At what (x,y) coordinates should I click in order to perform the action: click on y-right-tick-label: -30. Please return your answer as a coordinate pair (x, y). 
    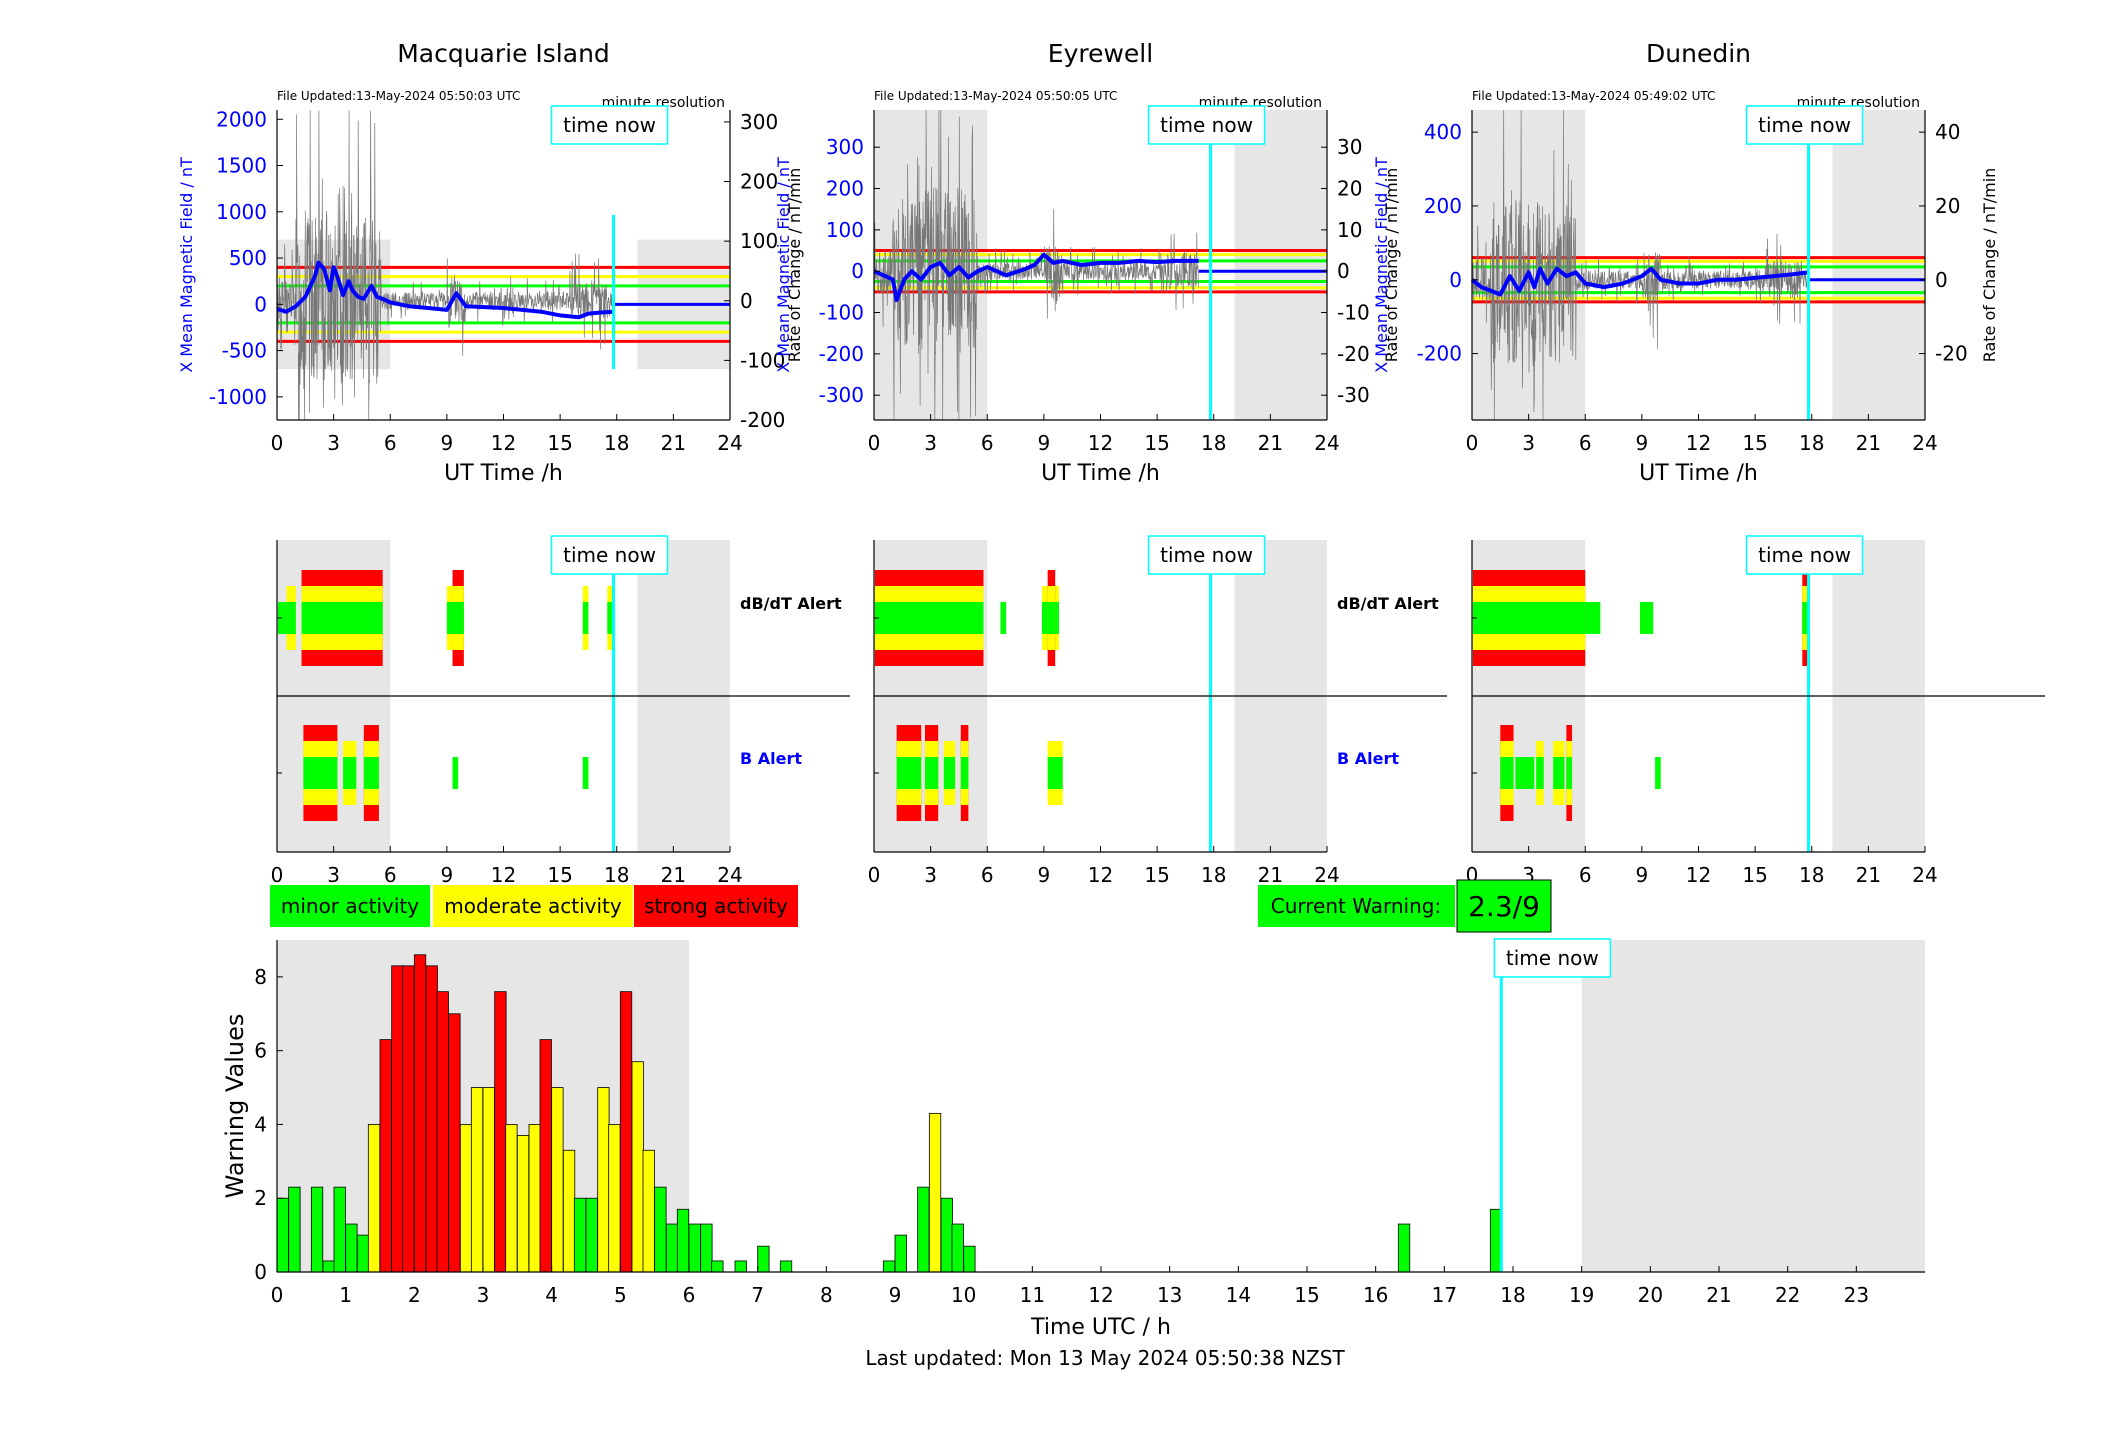
    Looking at the image, I should click on (1353, 395).